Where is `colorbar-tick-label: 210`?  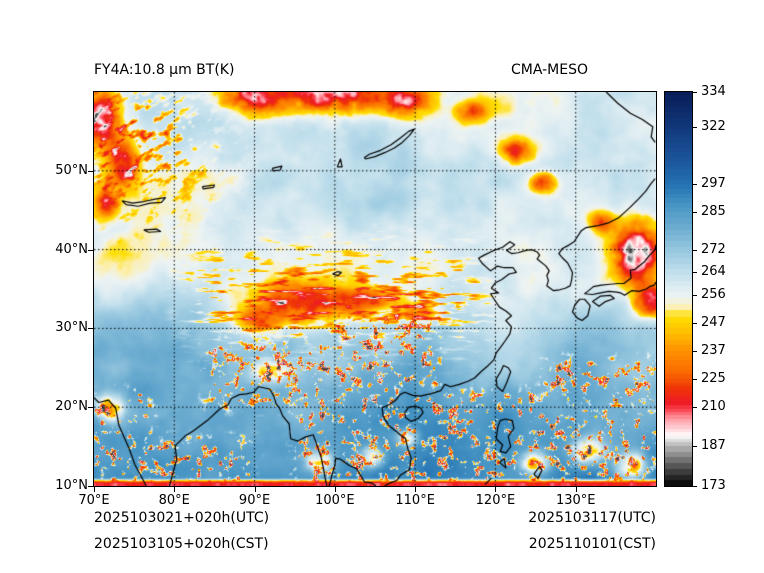
colorbar-tick-label: 210 is located at coordinates (713, 406).